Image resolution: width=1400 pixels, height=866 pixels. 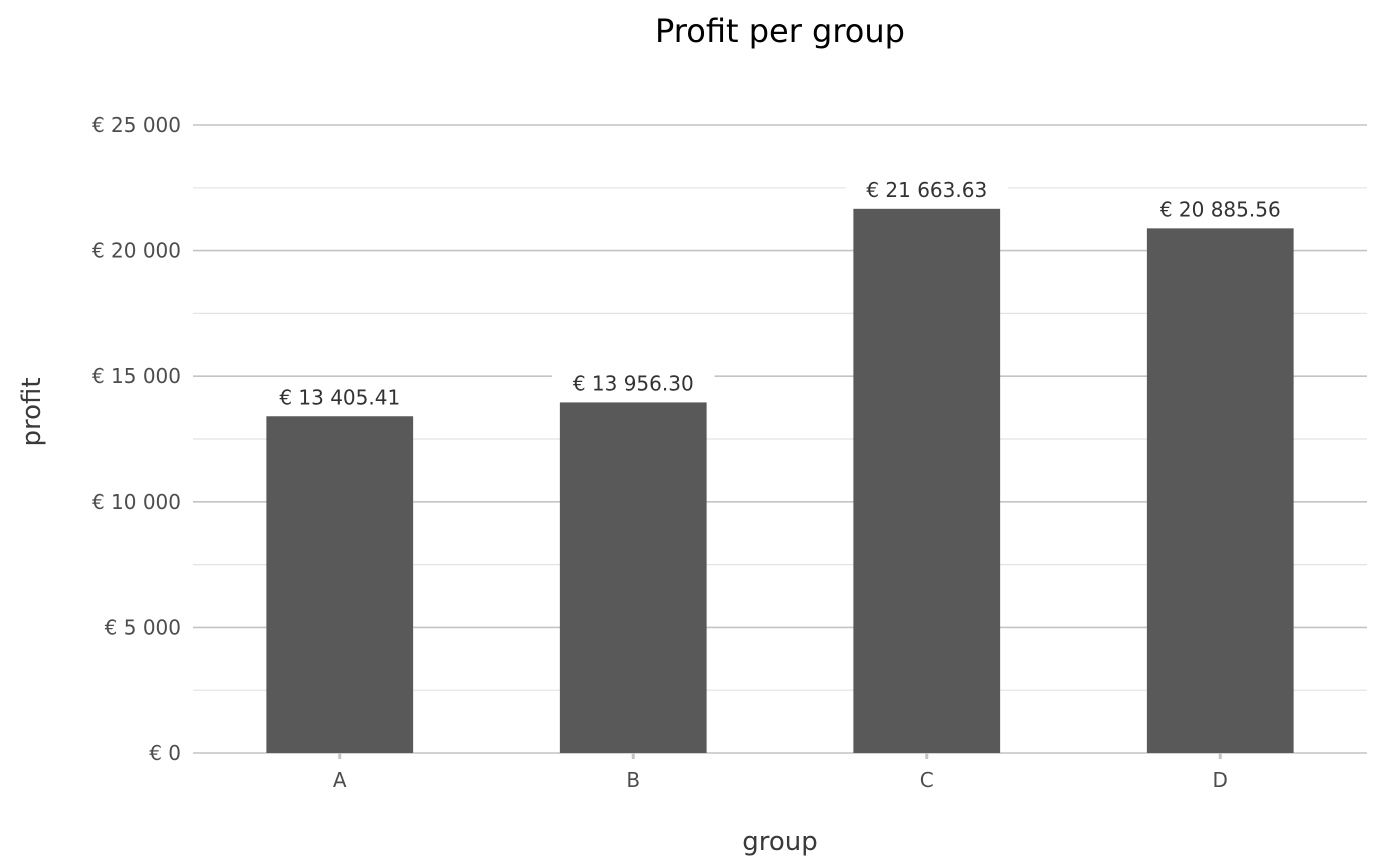 I want to click on x-tick-label: A, so click(x=340, y=780).